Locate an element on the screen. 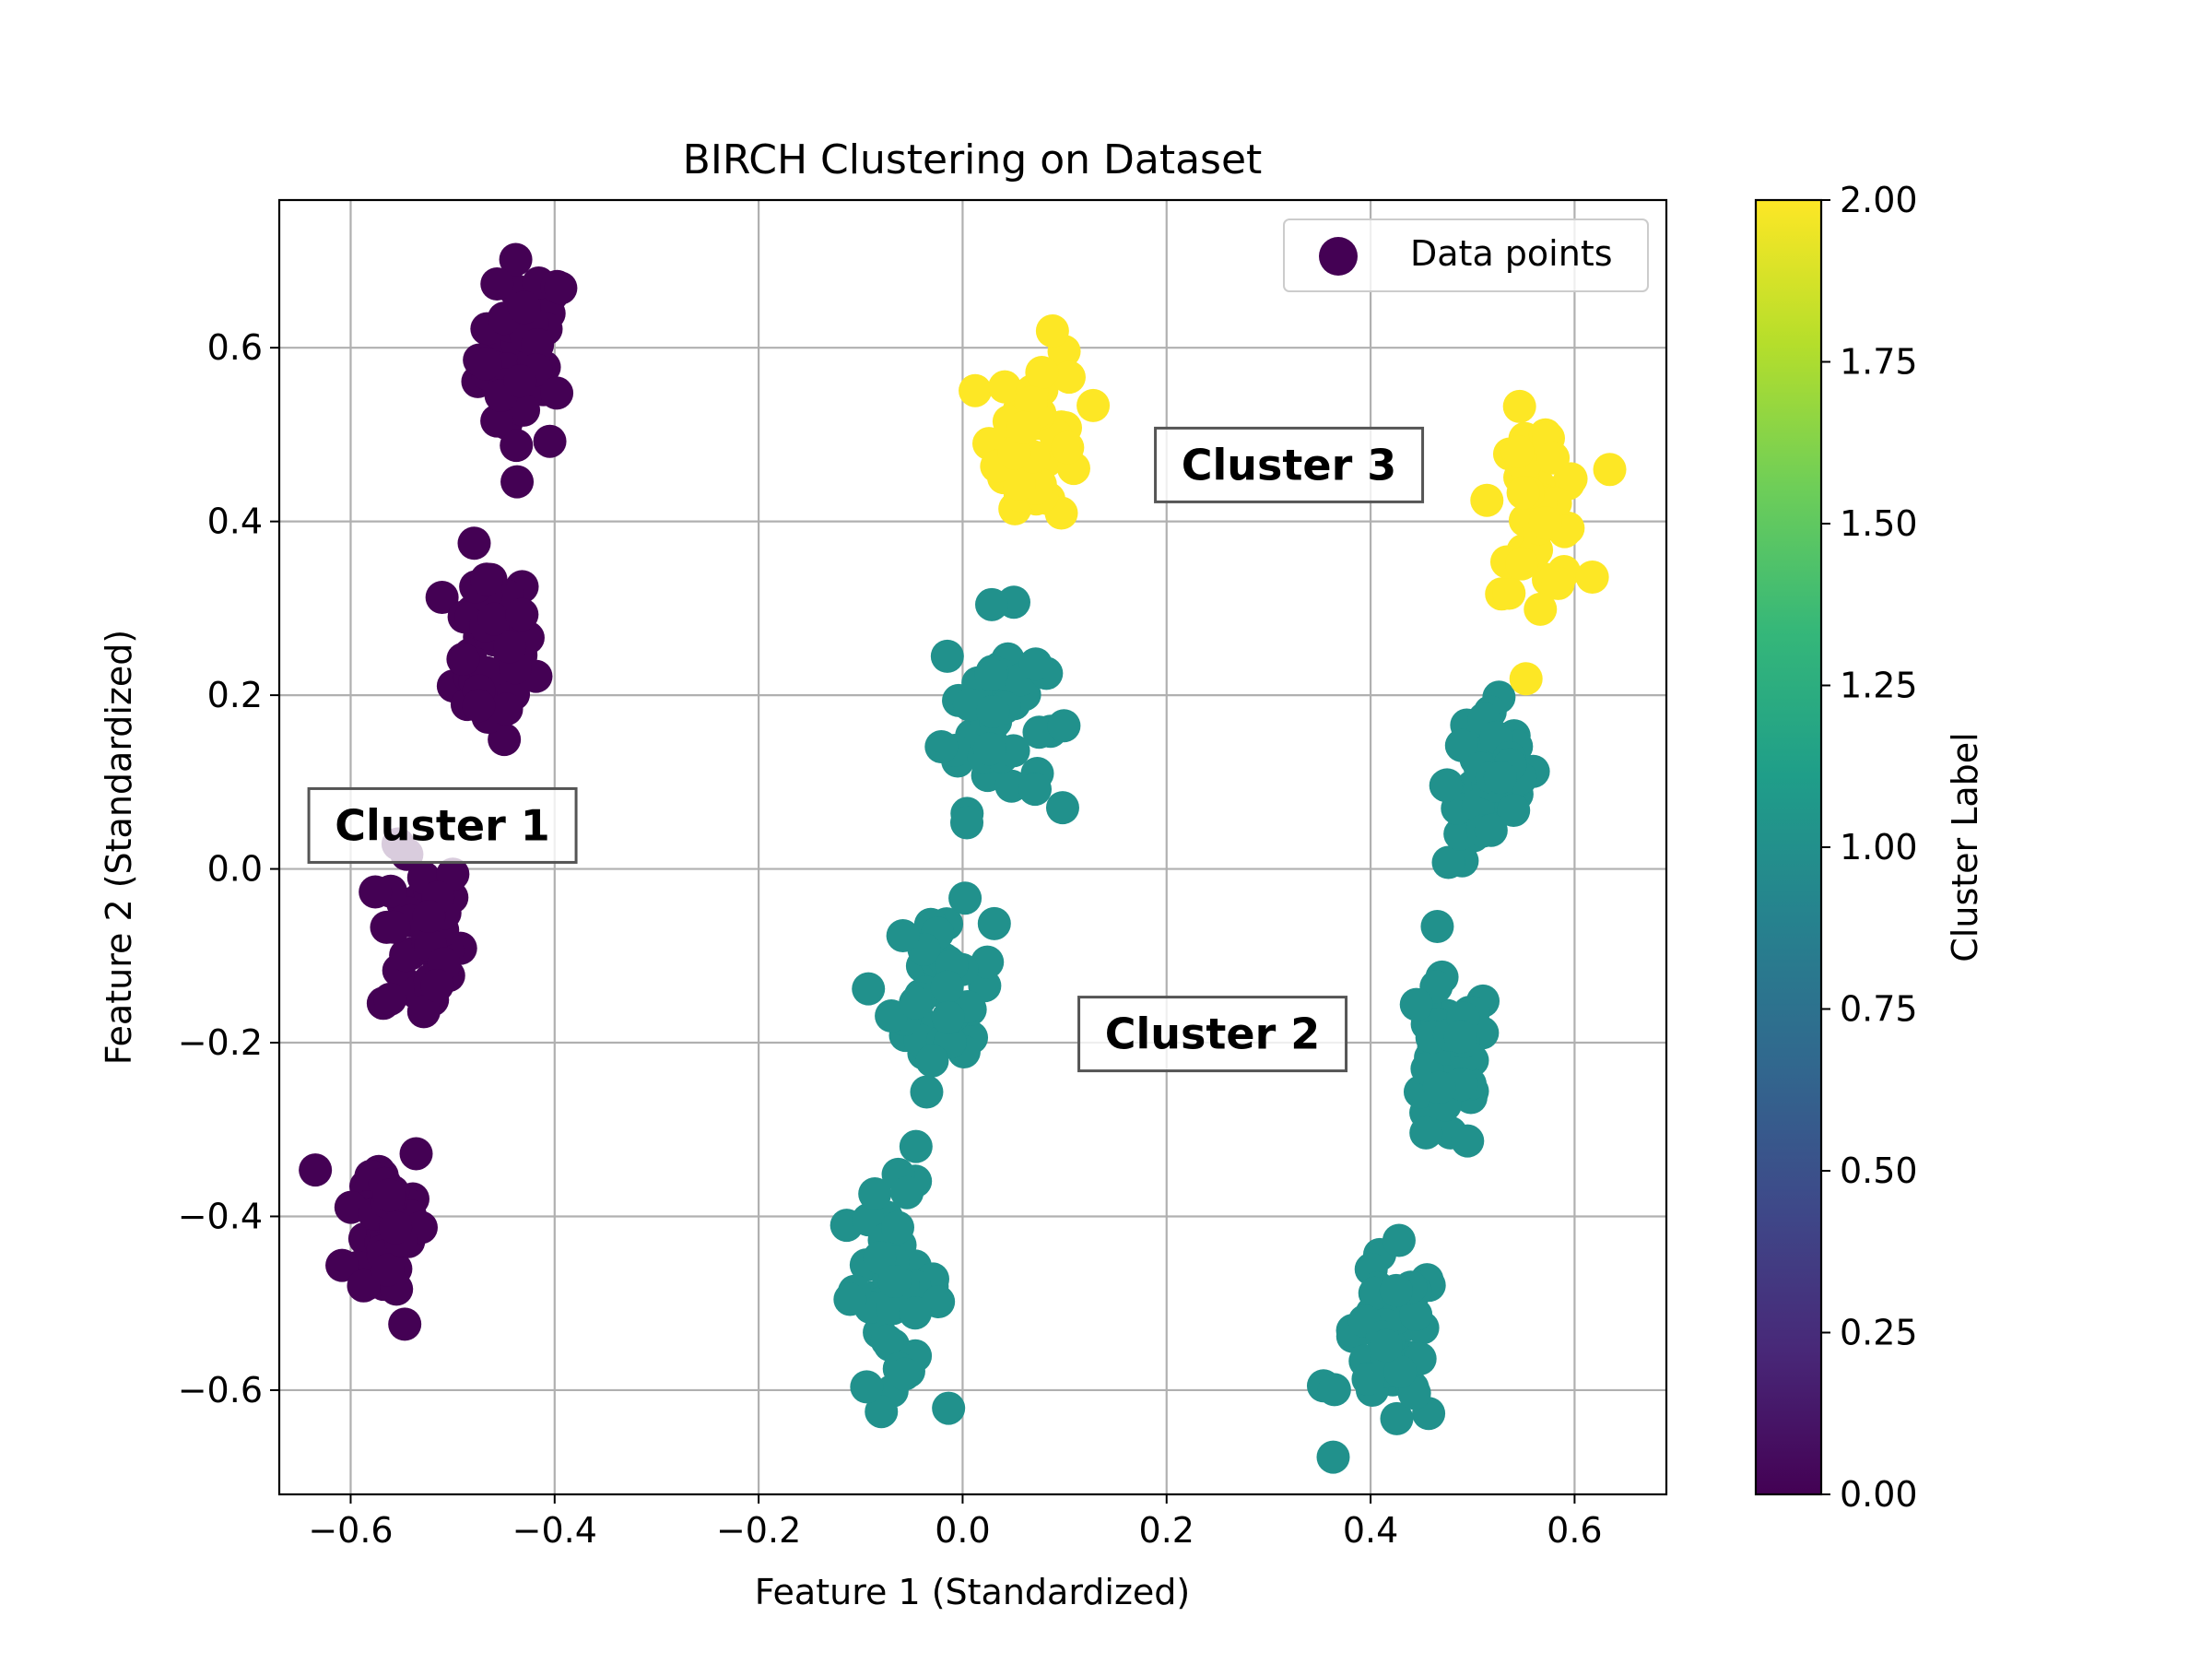 This screenshot has height=1664, width=2212. annotation-label: Cluster 3 is located at coordinates (1289, 465).